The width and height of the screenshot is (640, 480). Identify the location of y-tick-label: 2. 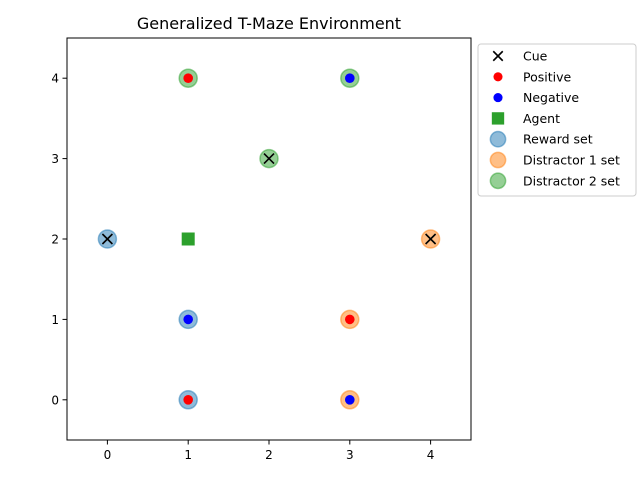
(55, 240).